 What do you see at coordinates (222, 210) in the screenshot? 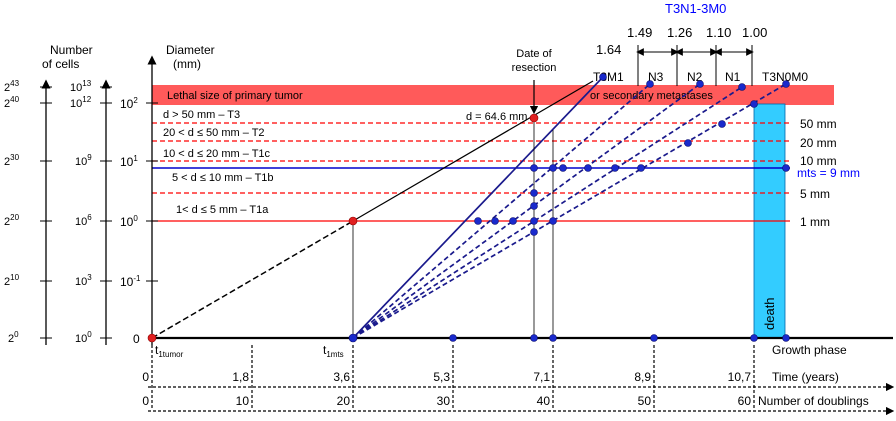
I see `category-t1a: 1< d ≤ 5 mm – T1a` at bounding box center [222, 210].